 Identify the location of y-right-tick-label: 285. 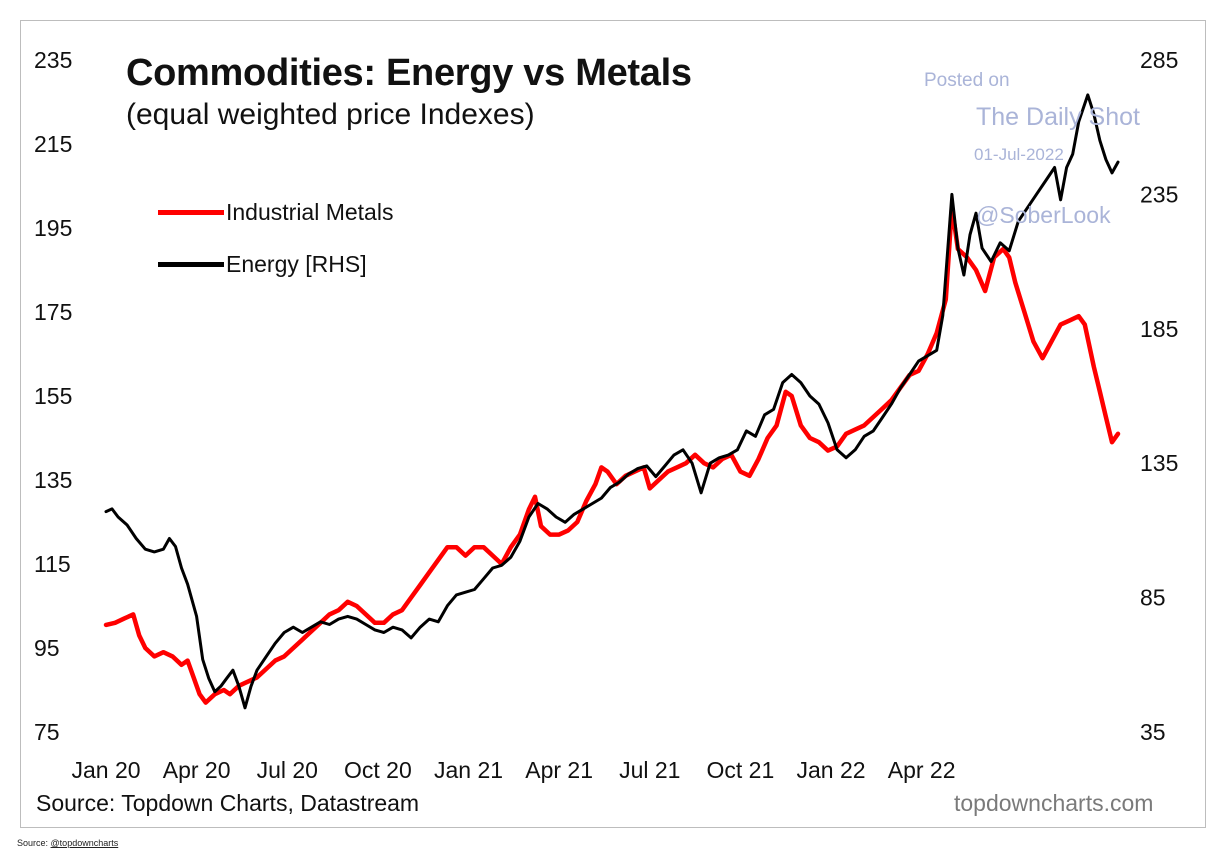
(1159, 60).